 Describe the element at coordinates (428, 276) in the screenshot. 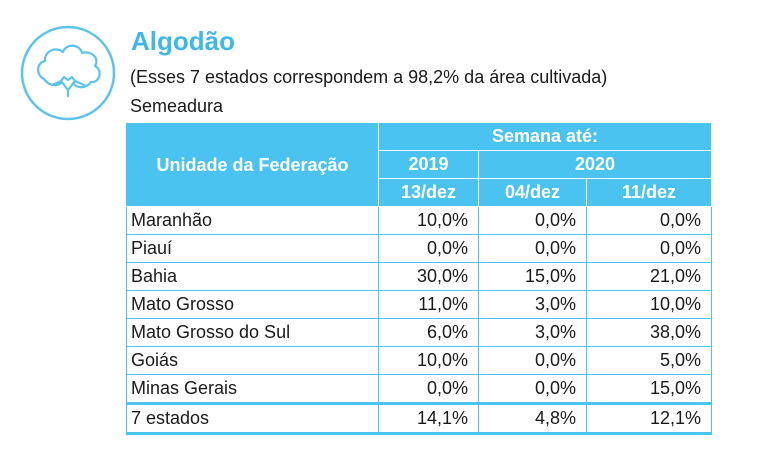

I see `value-cell: 30,0%` at that location.